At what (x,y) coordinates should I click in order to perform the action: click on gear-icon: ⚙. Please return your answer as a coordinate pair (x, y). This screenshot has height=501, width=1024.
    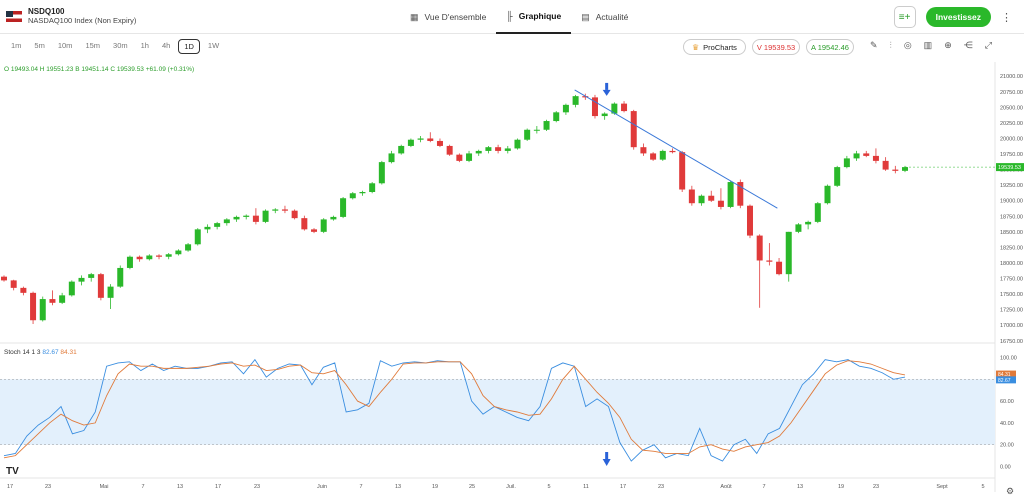
    Looking at the image, I should click on (1010, 491).